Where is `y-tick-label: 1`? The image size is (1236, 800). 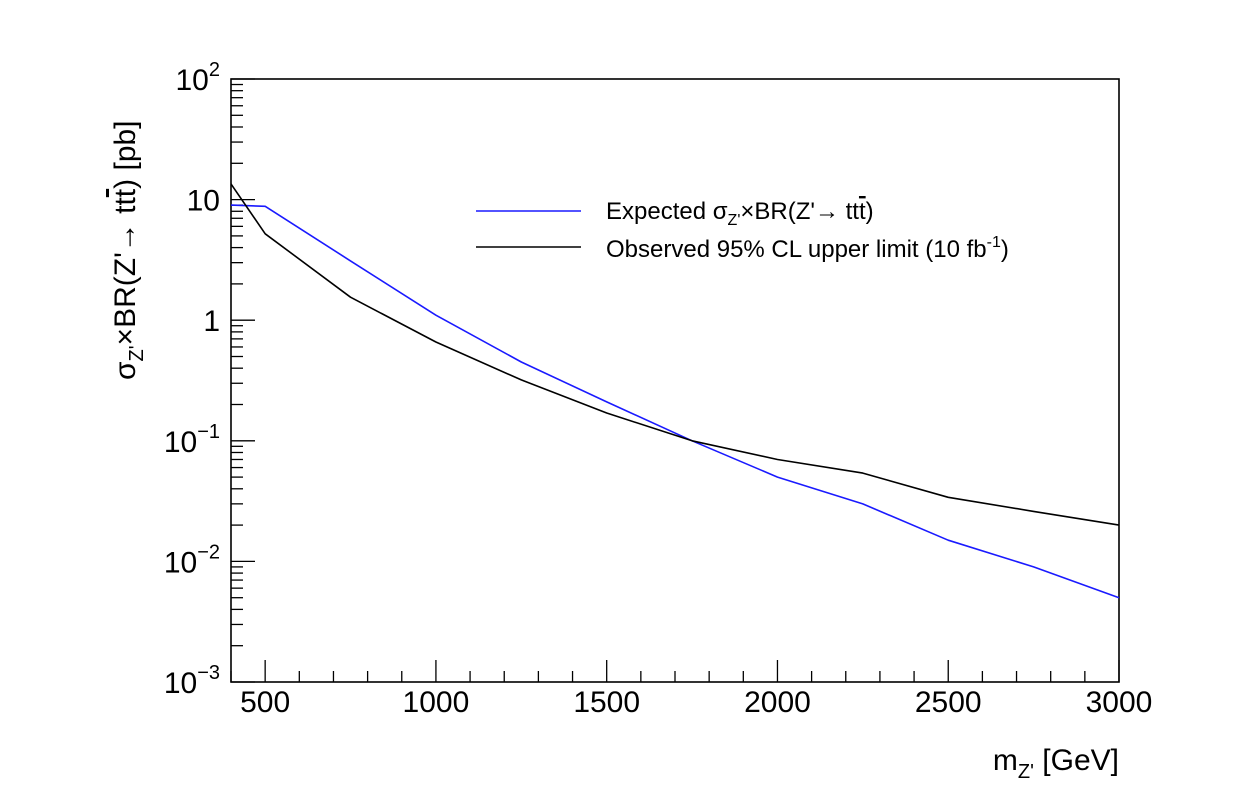
y-tick-label: 1 is located at coordinates (211, 321).